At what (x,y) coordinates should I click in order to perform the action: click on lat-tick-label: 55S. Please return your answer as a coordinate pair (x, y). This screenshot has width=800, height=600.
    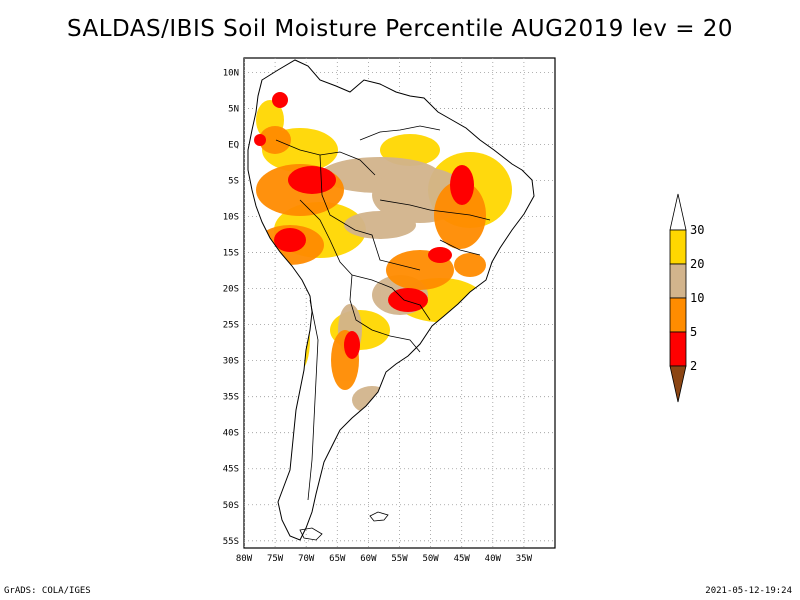
    Looking at the image, I should click on (231, 542).